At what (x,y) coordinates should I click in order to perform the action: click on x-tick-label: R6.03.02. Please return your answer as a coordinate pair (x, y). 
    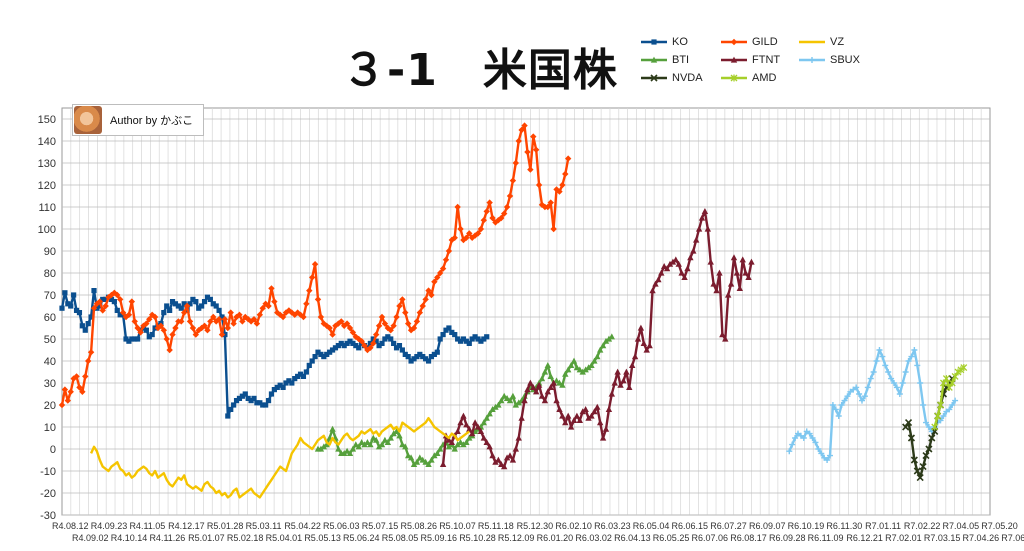
    Looking at the image, I should click on (593, 538).